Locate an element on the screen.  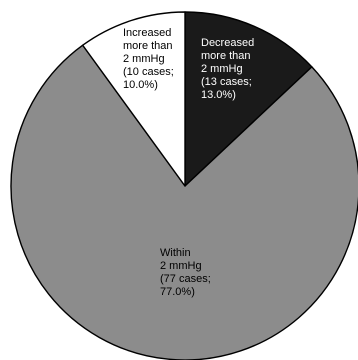
pie-slice-label-line: 13.0%) is located at coordinates (218, 95).